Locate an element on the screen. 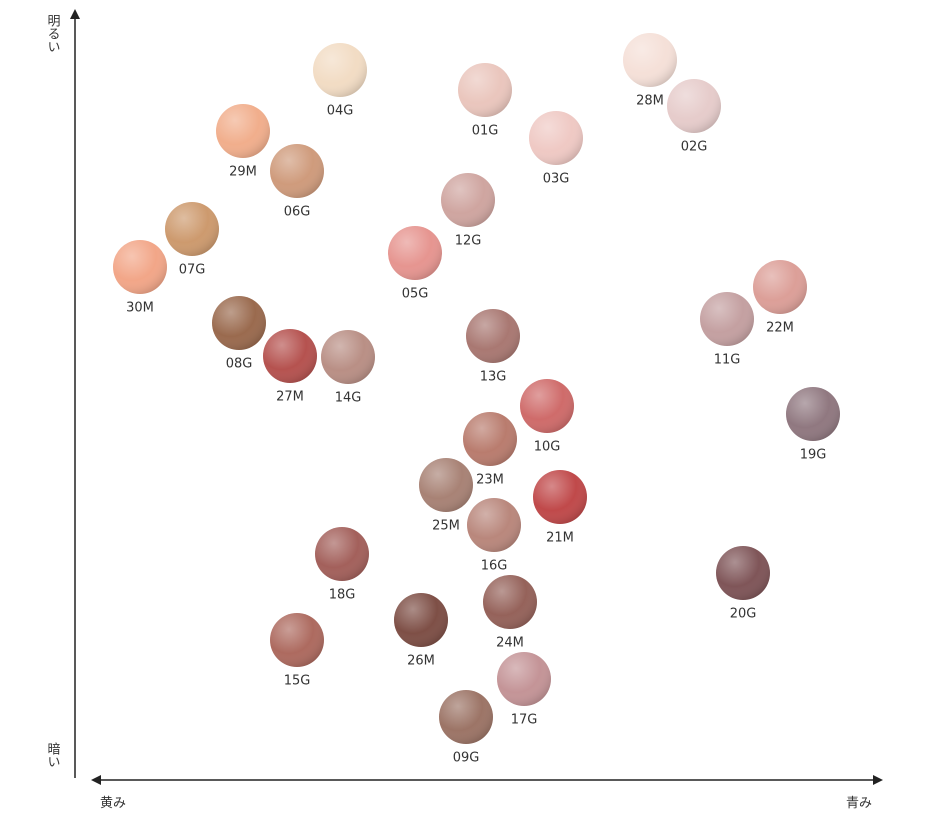 This screenshot has height=825, width=950. swatch-label: 07G is located at coordinates (192, 270).